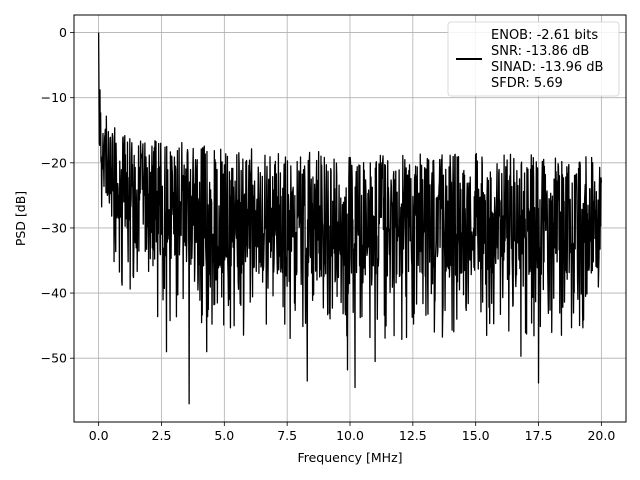 This screenshot has height=480, width=640. What do you see at coordinates (57, 195) in the screenshot?
I see `y-axis-ticks: 0 −10 −20 −30 −40 −50` at bounding box center [57, 195].